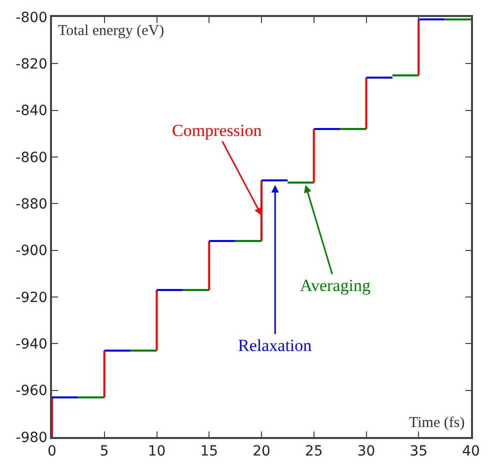 Image resolution: width=490 pixels, height=470 pixels. Describe the element at coordinates (366, 452) in the screenshot. I see `x-tick-label: 30` at that location.